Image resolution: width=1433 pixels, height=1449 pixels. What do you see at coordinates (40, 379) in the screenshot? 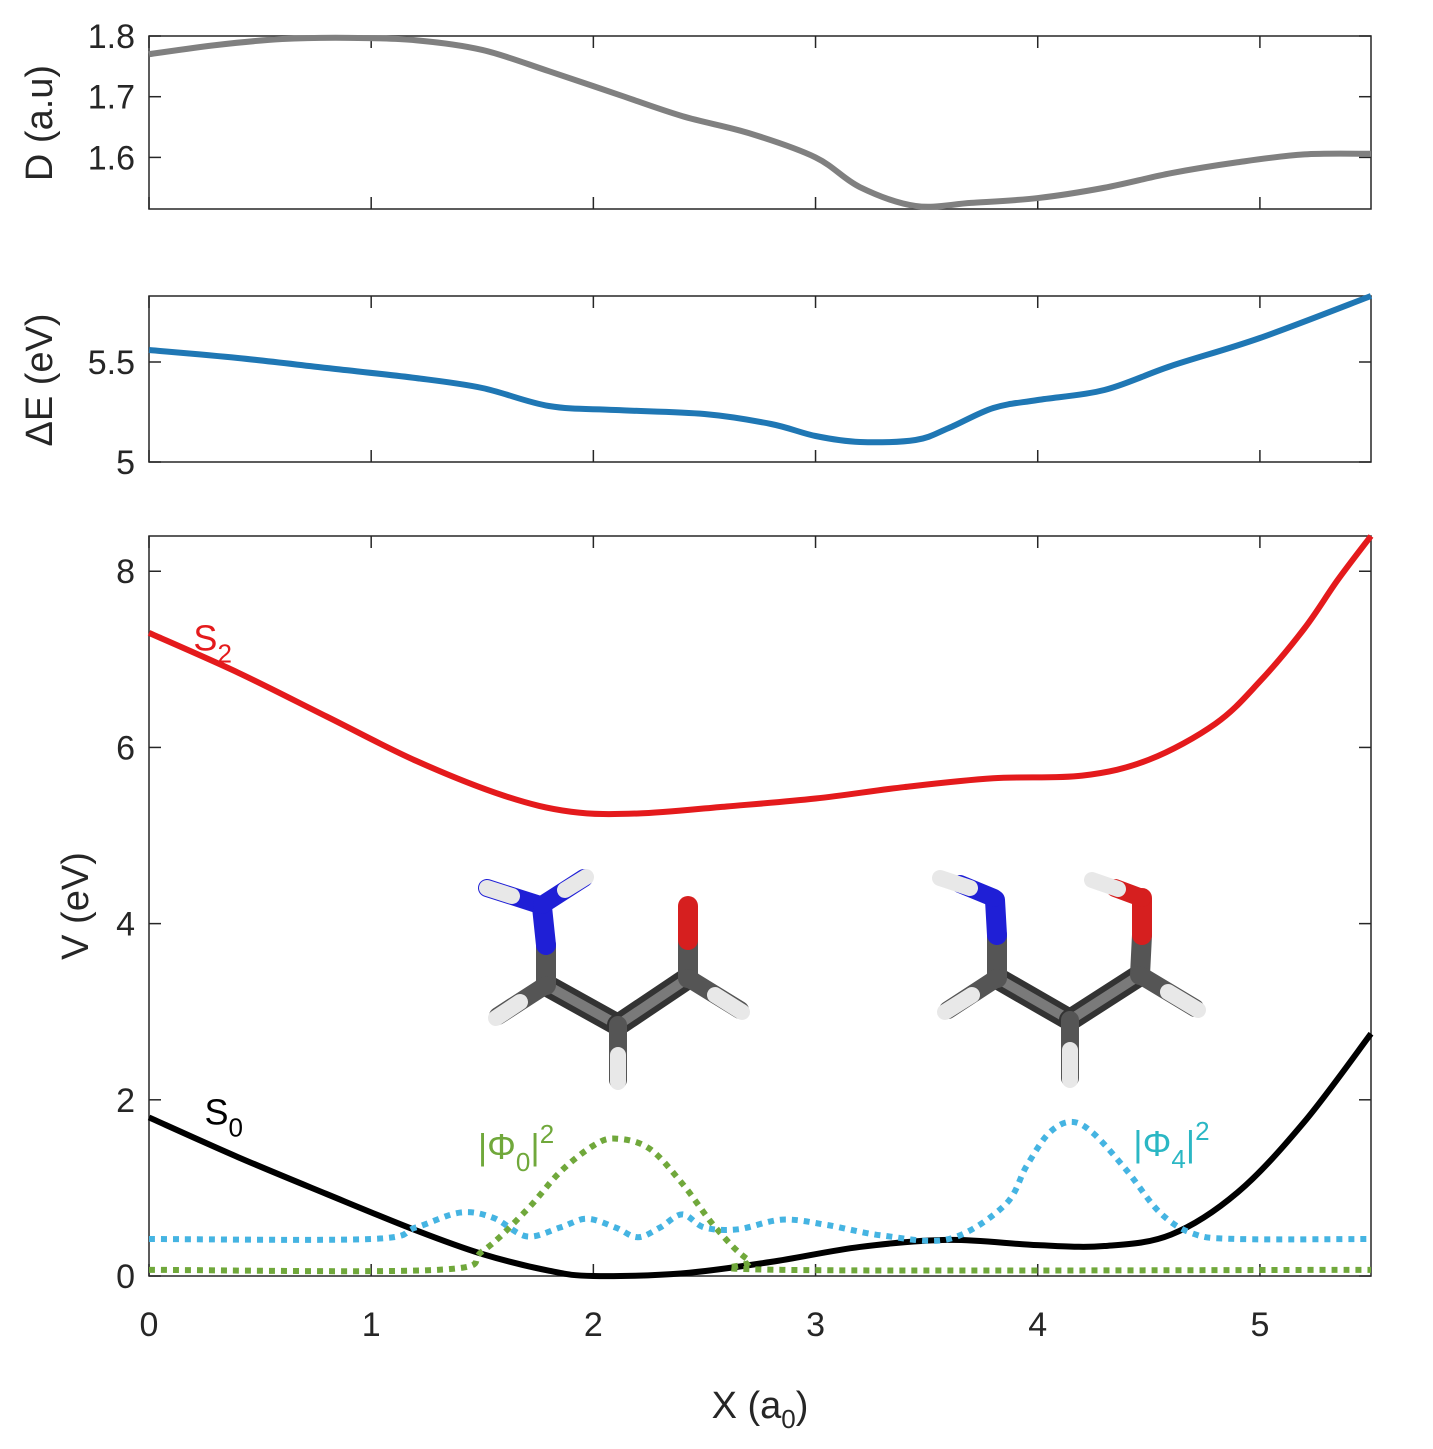
I see `ylabel-delta-e: ΔE (eV)` at bounding box center [40, 379].